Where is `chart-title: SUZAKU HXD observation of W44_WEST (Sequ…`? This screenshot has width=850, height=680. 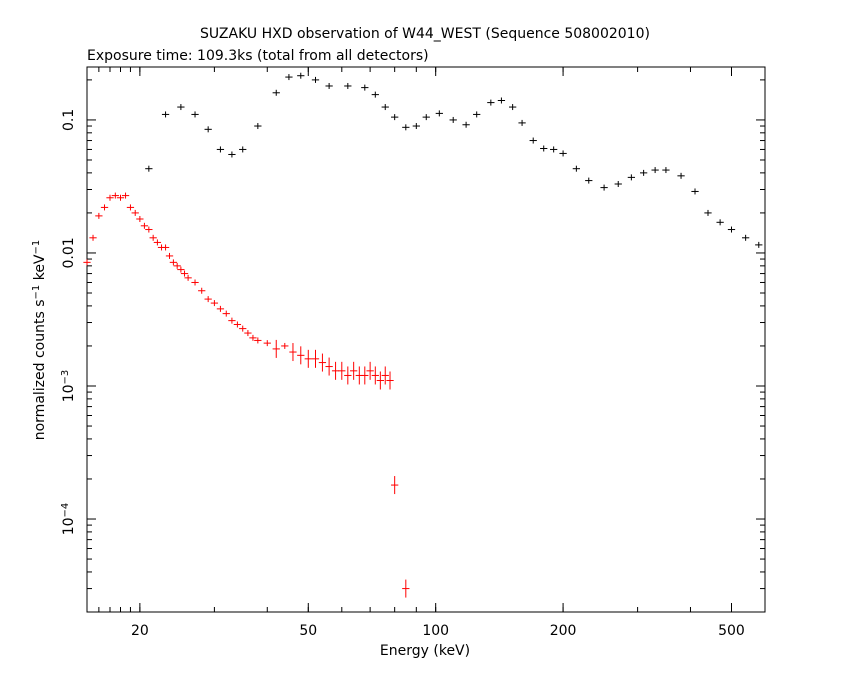 chart-title: SUZAKU HXD observation of W44_WEST (Sequ… is located at coordinates (425, 34).